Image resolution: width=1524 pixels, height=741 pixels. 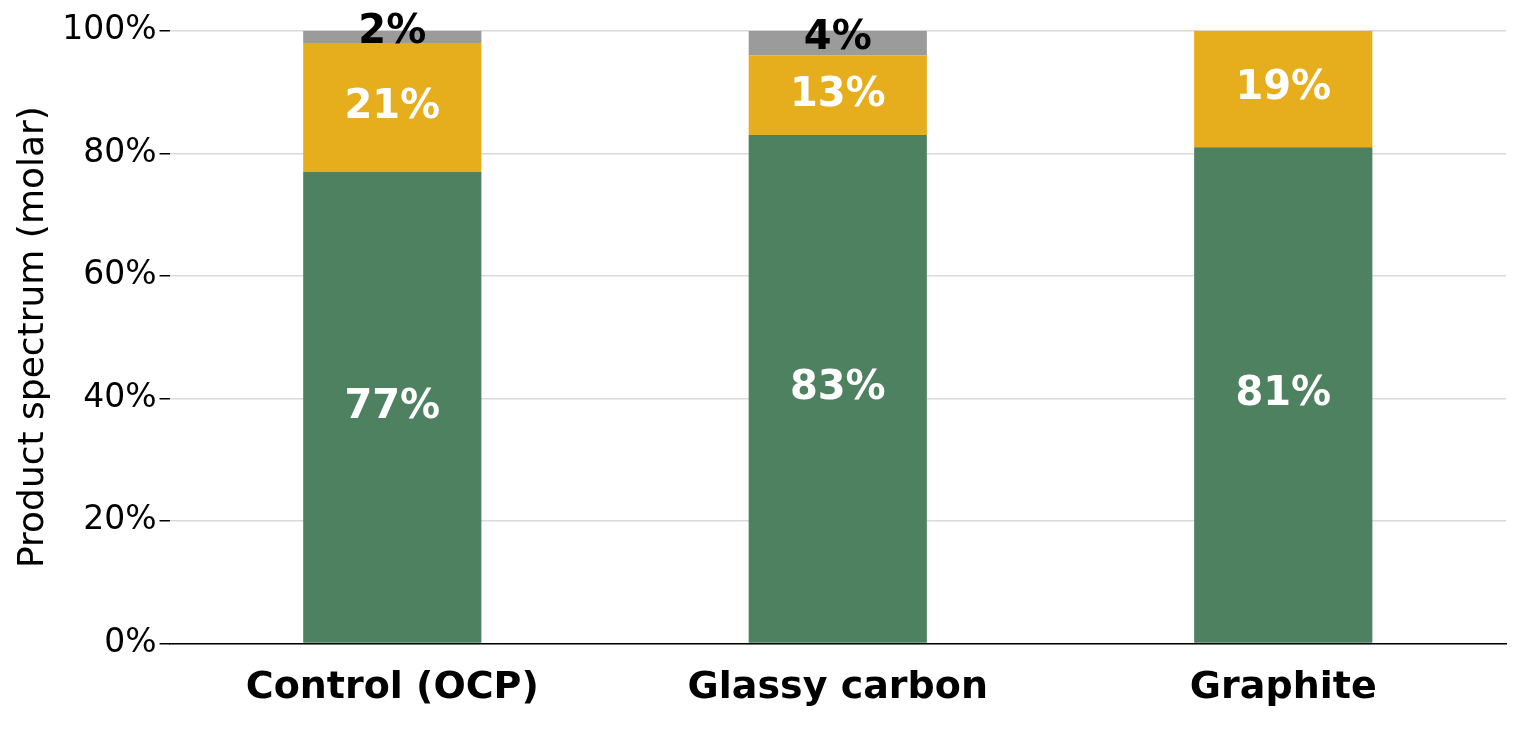 What do you see at coordinates (837, 685) in the screenshot?
I see `x-tick-label: Glassy carbon` at bounding box center [837, 685].